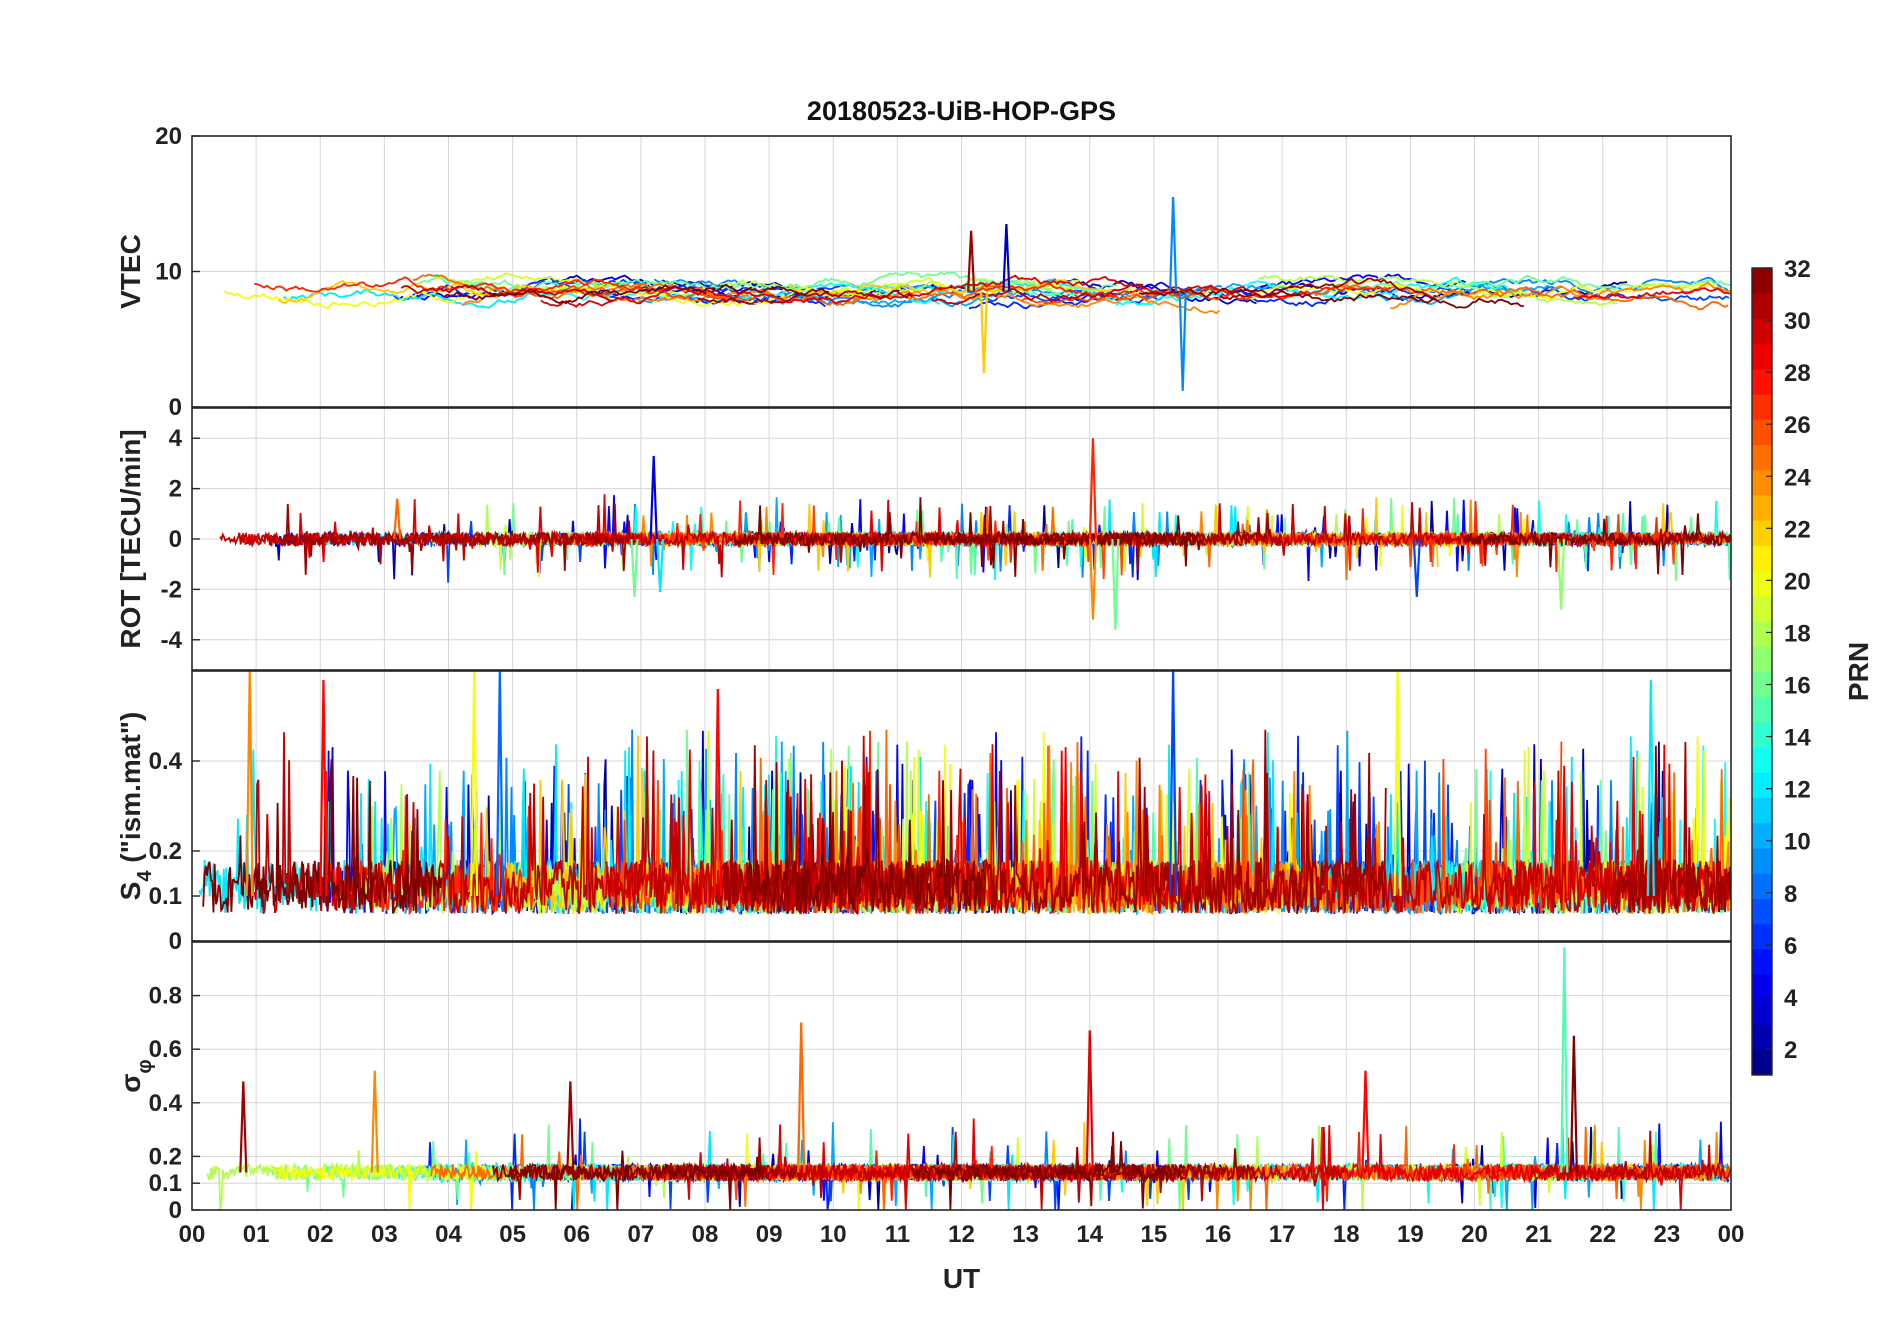  I want to click on y-tick-label: 0.4, so click(166, 1103).